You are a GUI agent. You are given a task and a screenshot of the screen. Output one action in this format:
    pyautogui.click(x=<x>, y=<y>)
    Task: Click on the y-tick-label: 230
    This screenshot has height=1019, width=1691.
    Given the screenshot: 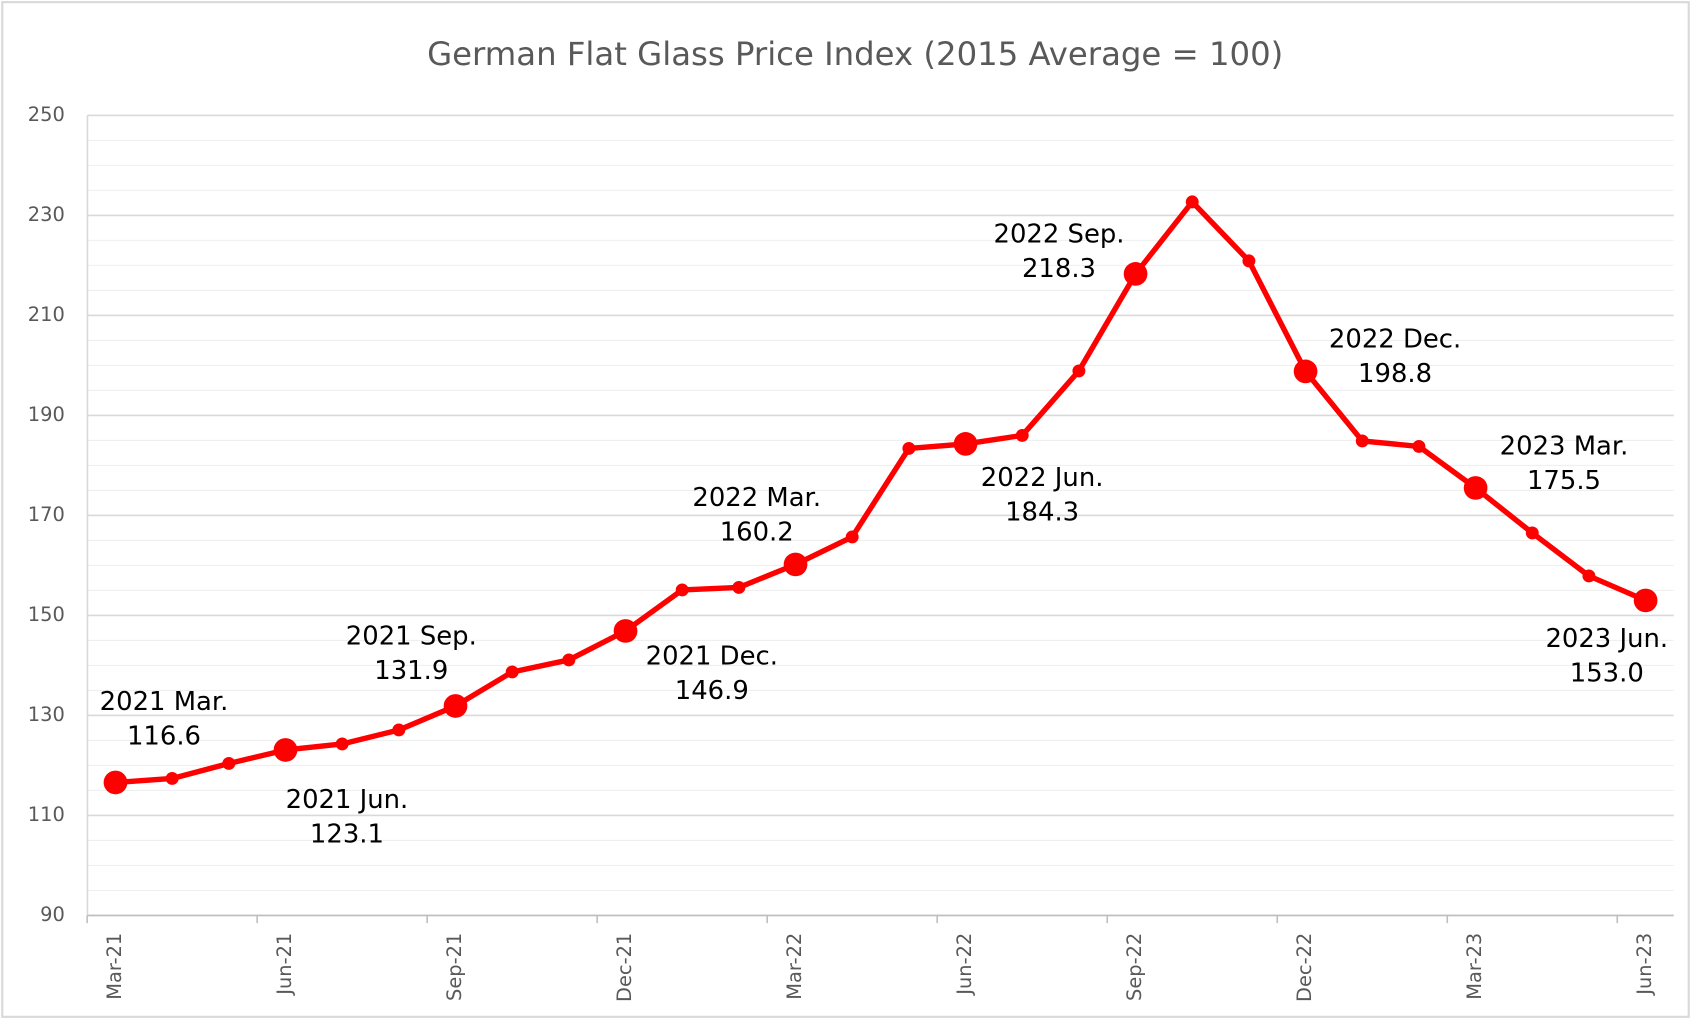 What is the action you would take?
    pyautogui.click(x=46, y=214)
    